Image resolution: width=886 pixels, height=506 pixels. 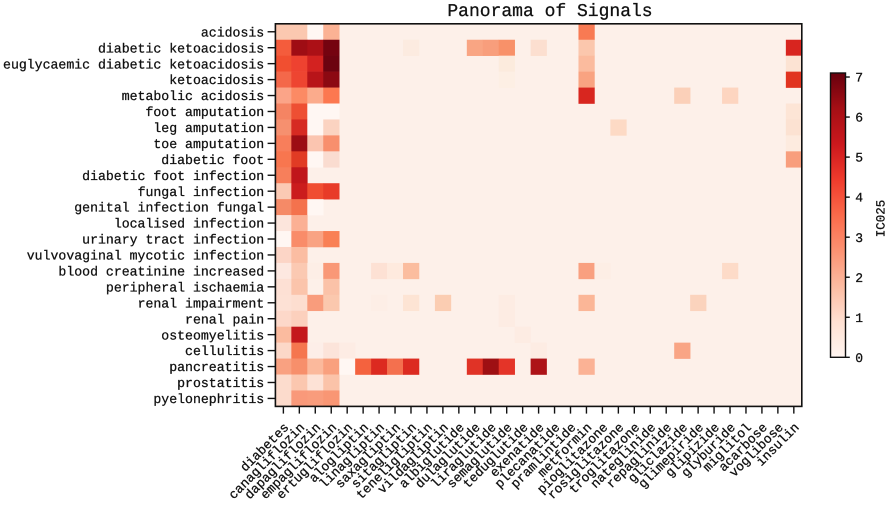 I want to click on svg-text: fungal infection, so click(x=201, y=192).